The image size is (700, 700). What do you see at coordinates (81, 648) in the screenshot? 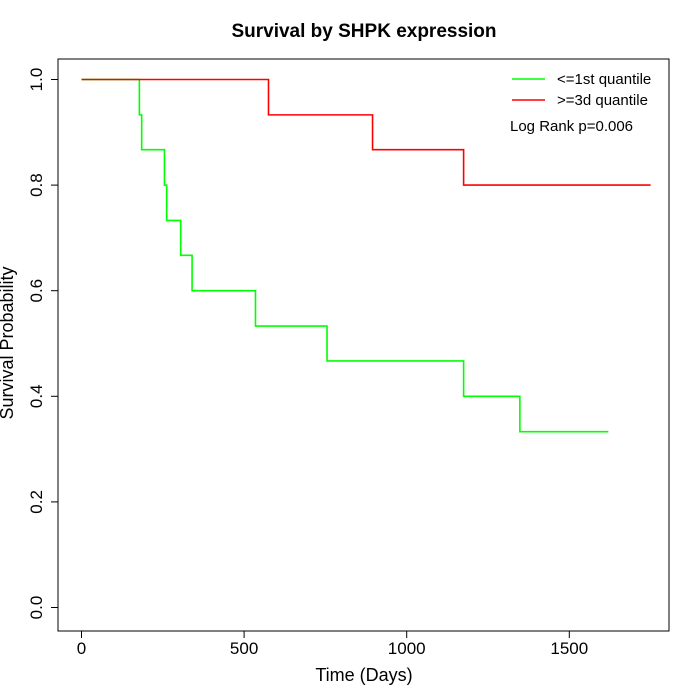
I see `x-tick-label: 0` at bounding box center [81, 648].